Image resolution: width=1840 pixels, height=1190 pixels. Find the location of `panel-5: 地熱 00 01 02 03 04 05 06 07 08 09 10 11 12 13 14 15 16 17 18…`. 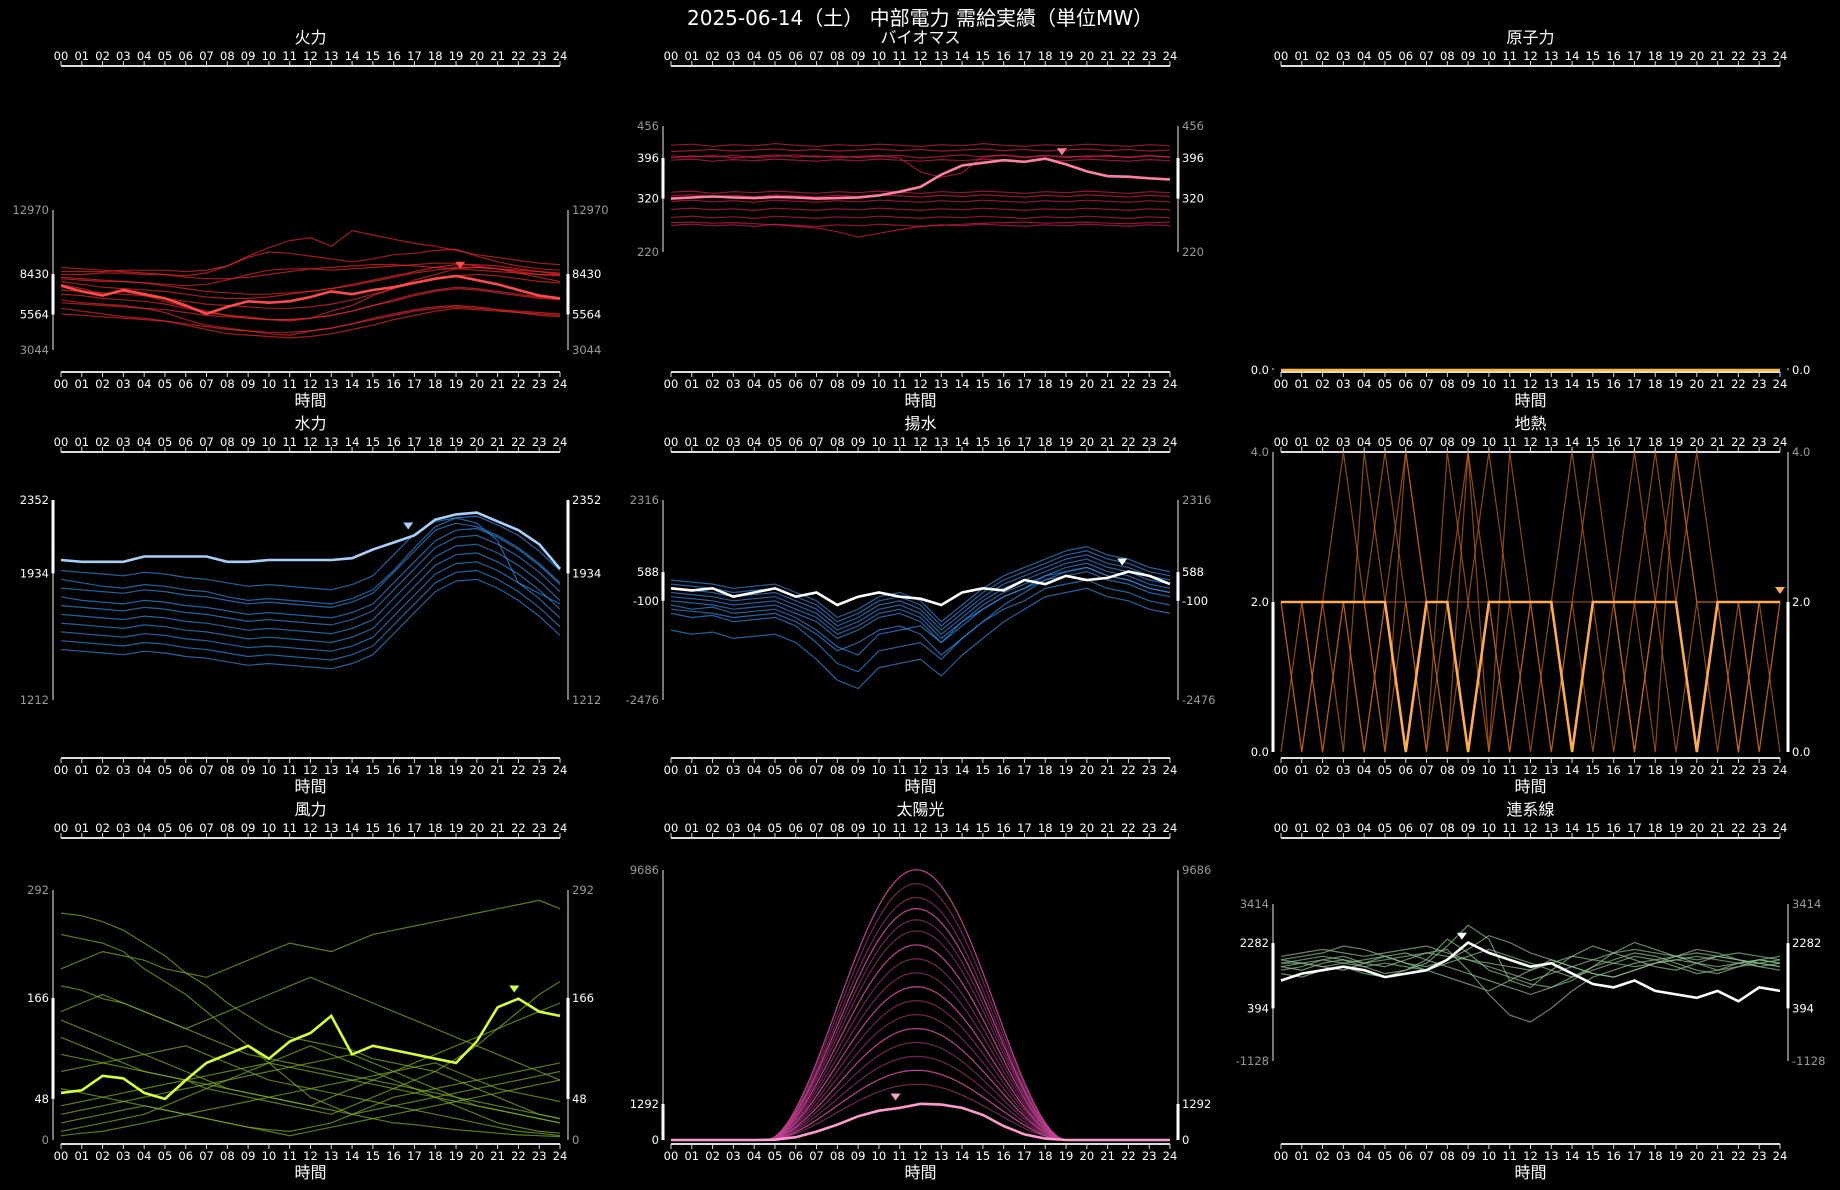

panel-5: 地熱 00 01 02 03 04 05 06 07 08 09 10 11 12 13 14 15 16 17 18… is located at coordinates (1531, 605).